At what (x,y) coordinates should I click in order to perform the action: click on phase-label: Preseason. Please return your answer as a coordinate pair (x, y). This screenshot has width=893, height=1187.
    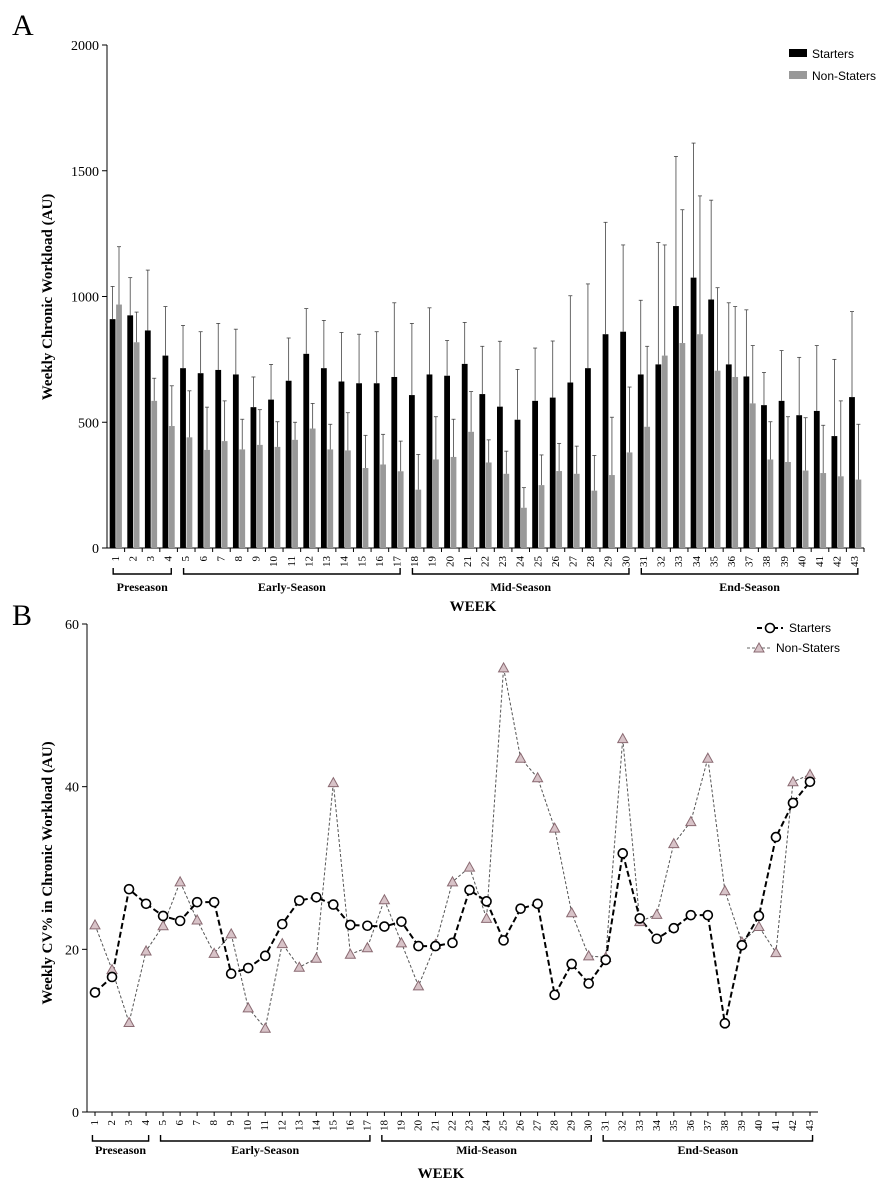
    Looking at the image, I should click on (120, 1150).